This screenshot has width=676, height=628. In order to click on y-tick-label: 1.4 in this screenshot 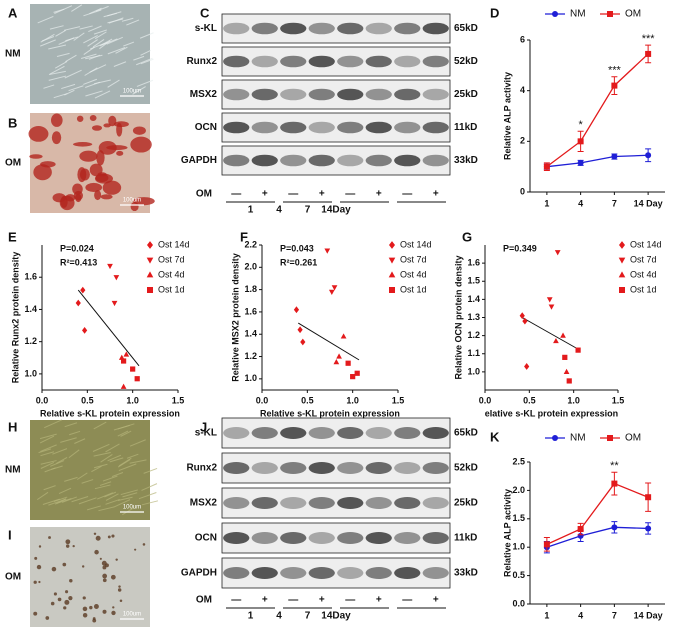, I will do `click(30, 309)`.